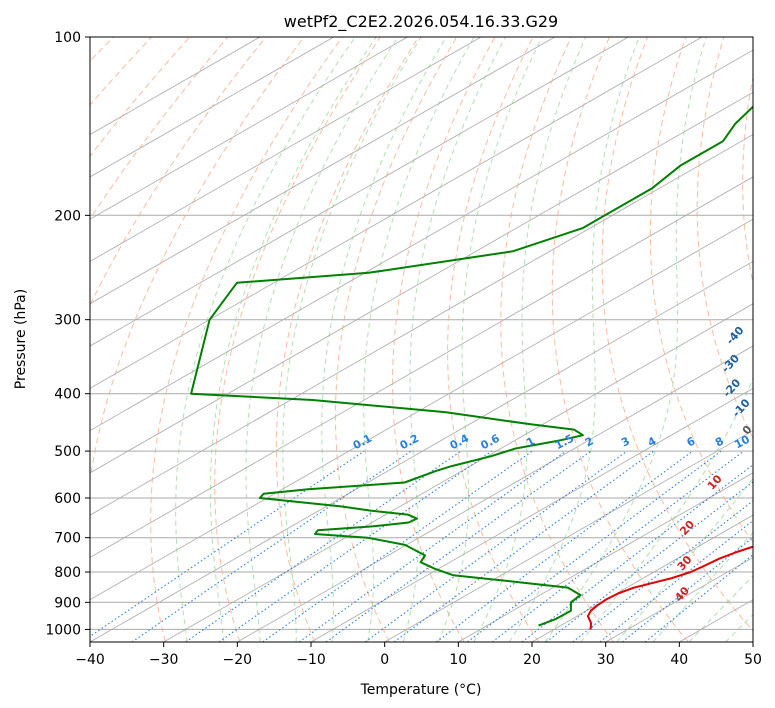 The image size is (775, 708). What do you see at coordinates (753, 660) in the screenshot?
I see `x-tick-label: 50` at bounding box center [753, 660].